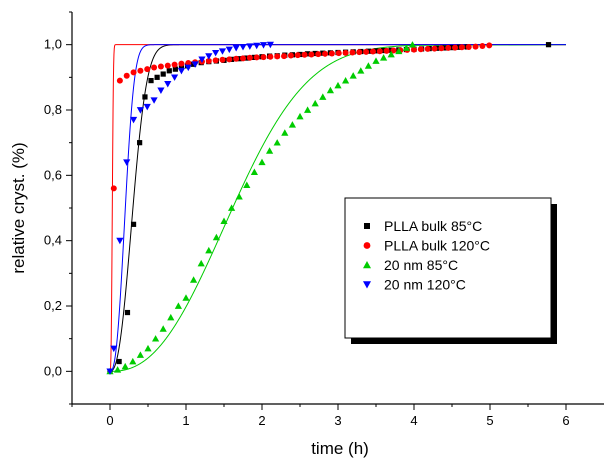 This screenshot has height=460, width=606. Describe the element at coordinates (565, 420) in the screenshot. I see `x-tick-label: 6` at that location.